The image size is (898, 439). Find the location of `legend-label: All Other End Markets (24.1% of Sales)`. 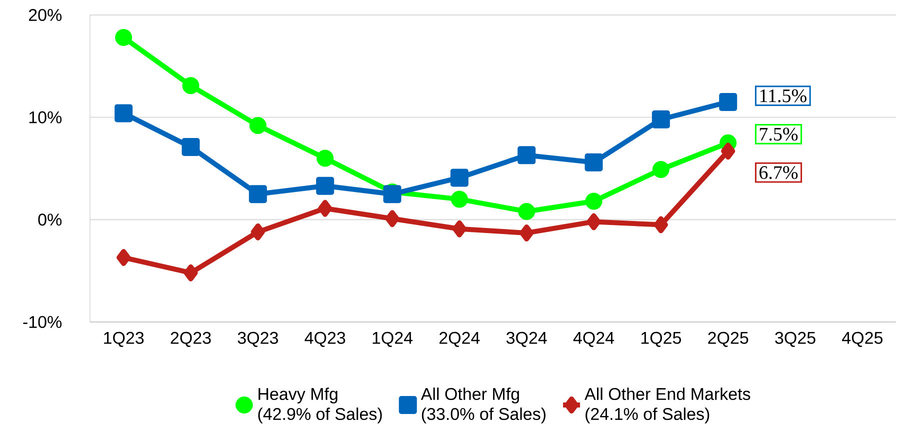

legend-label: All Other End Markets (24.1% of Sales) is located at coordinates (667, 406).